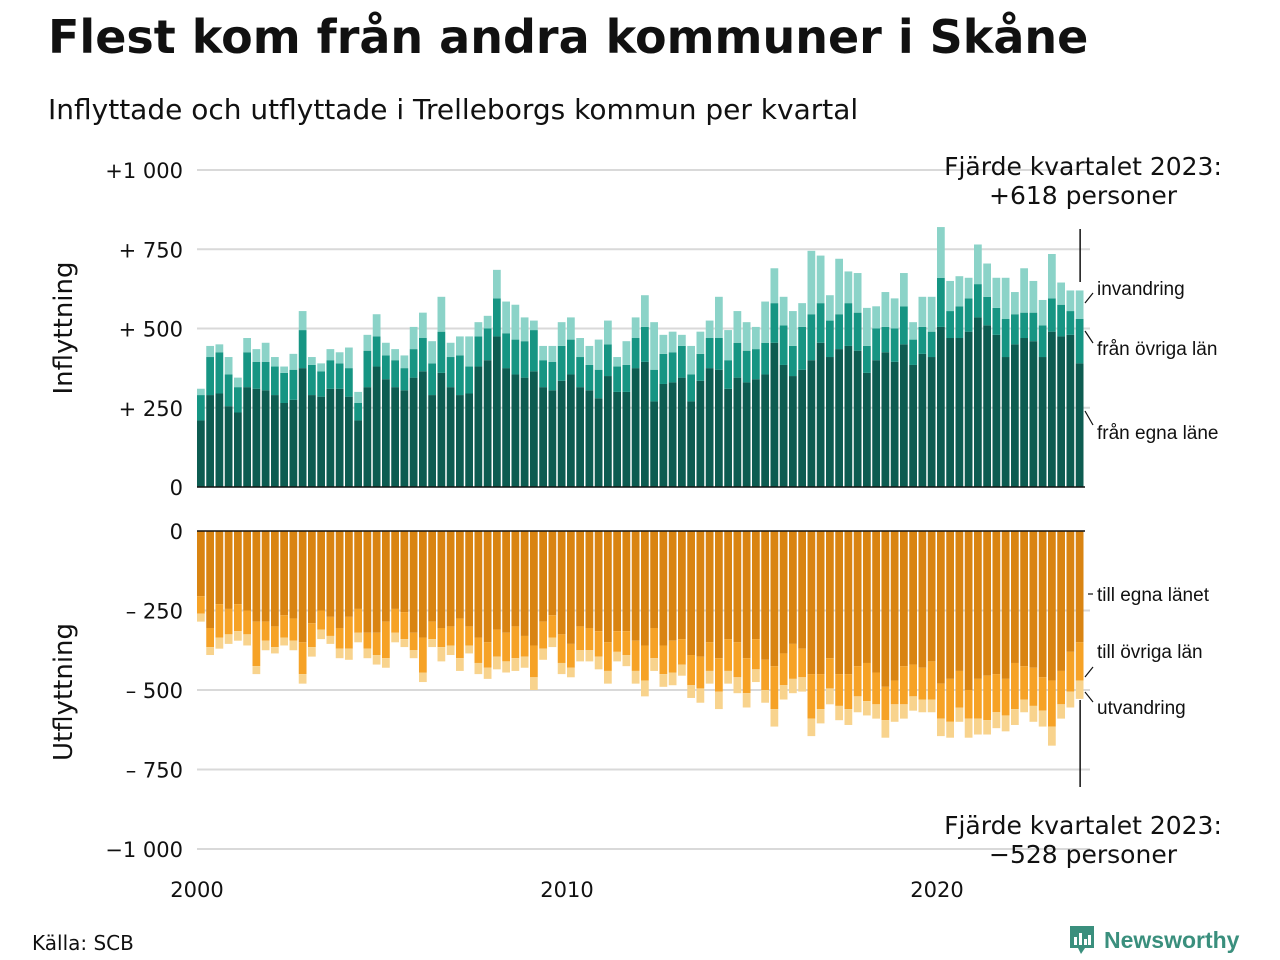 The height and width of the screenshot is (960, 1280). What do you see at coordinates (1083, 195) in the screenshot?
I see `annotation-in-line2: +618 personer` at bounding box center [1083, 195].